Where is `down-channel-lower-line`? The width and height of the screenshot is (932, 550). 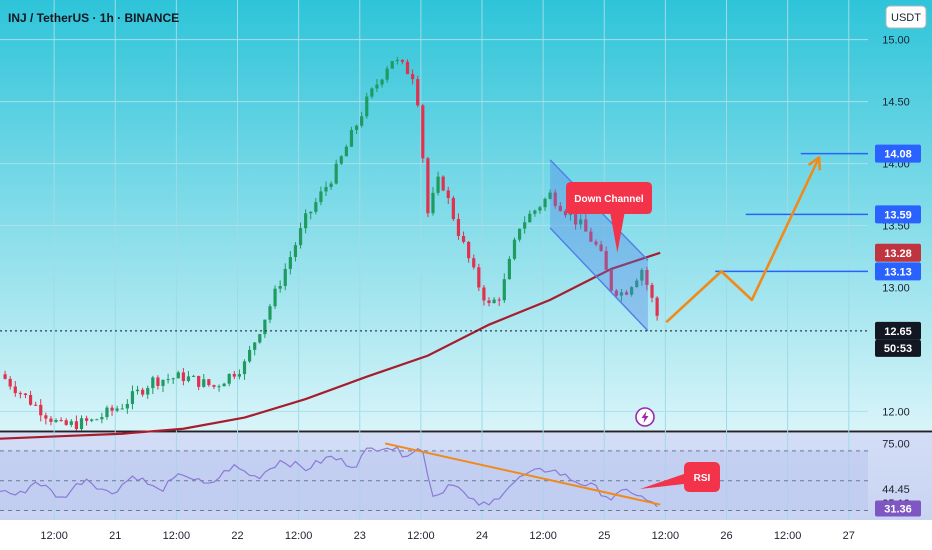 down-channel-lower-line is located at coordinates (599, 279).